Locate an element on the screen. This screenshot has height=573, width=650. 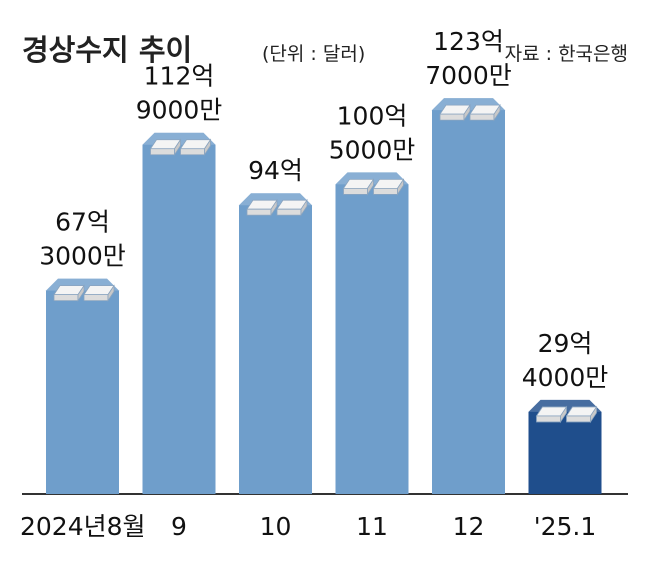
value-label: 7000만 is located at coordinates (468, 75).